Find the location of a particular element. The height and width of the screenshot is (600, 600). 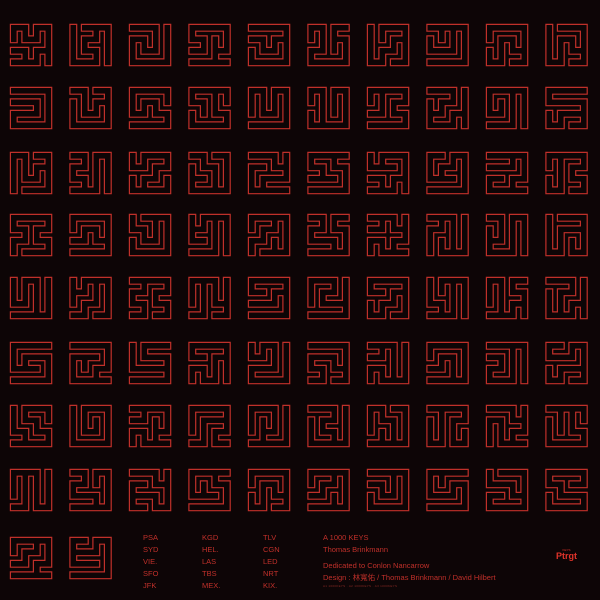

code: KGD is located at coordinates (210, 537).